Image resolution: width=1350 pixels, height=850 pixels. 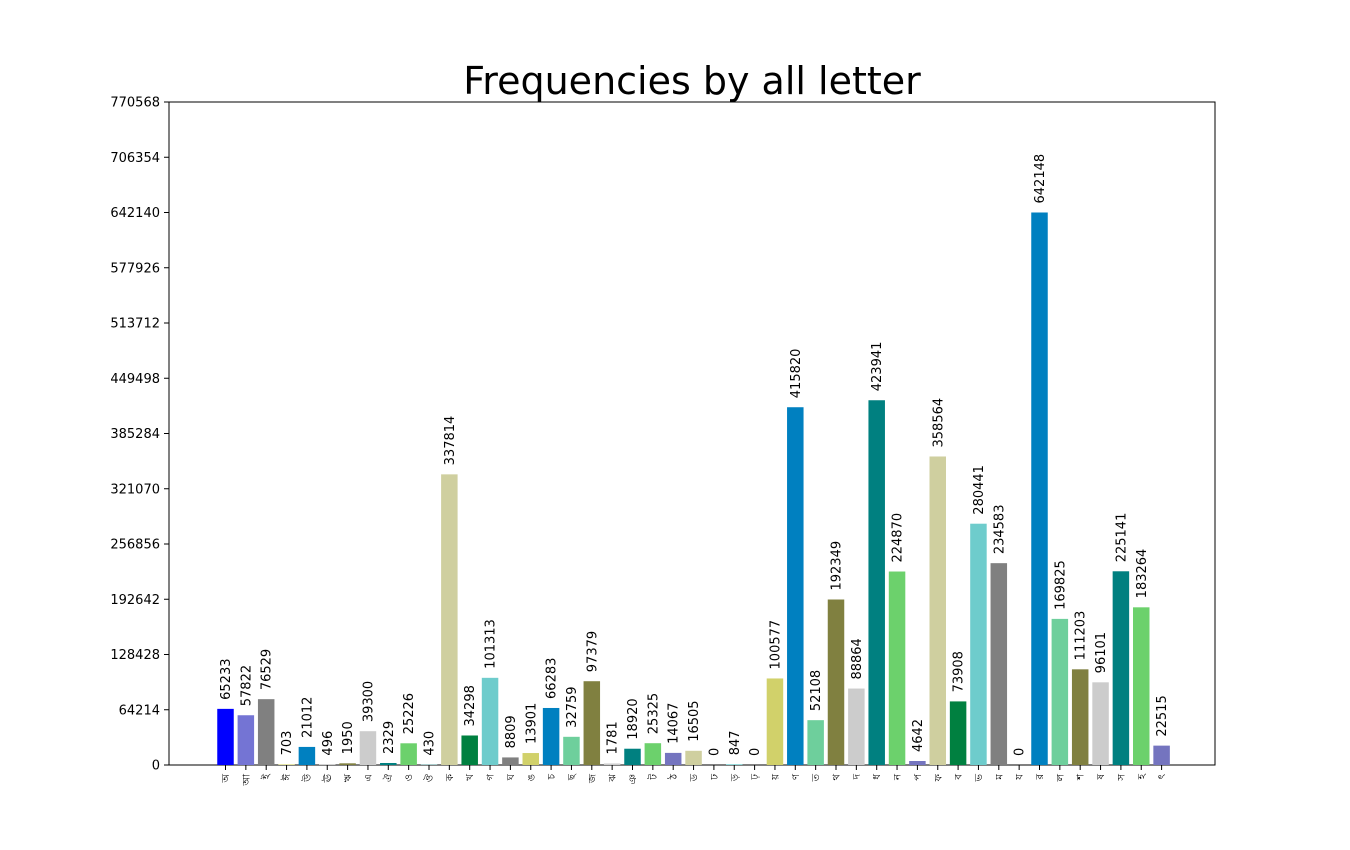 What do you see at coordinates (674, 723) in the screenshot?
I see `bar-value-label: 14067` at bounding box center [674, 723].